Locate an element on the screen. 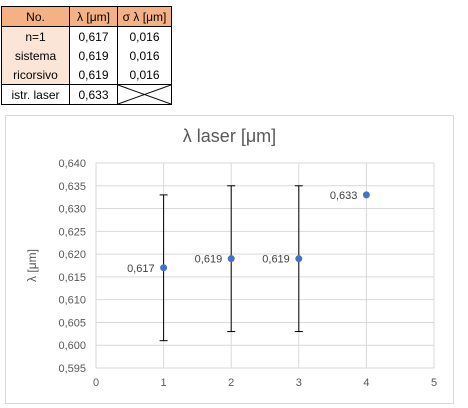  table-row-laser: istr. laser 0,633 is located at coordinates (86, 94).